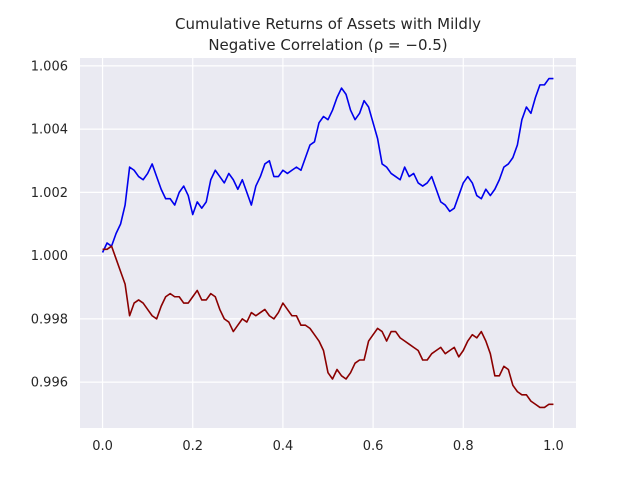  What do you see at coordinates (283, 446) in the screenshot?
I see `x-tick-label: 0.4` at bounding box center [283, 446].